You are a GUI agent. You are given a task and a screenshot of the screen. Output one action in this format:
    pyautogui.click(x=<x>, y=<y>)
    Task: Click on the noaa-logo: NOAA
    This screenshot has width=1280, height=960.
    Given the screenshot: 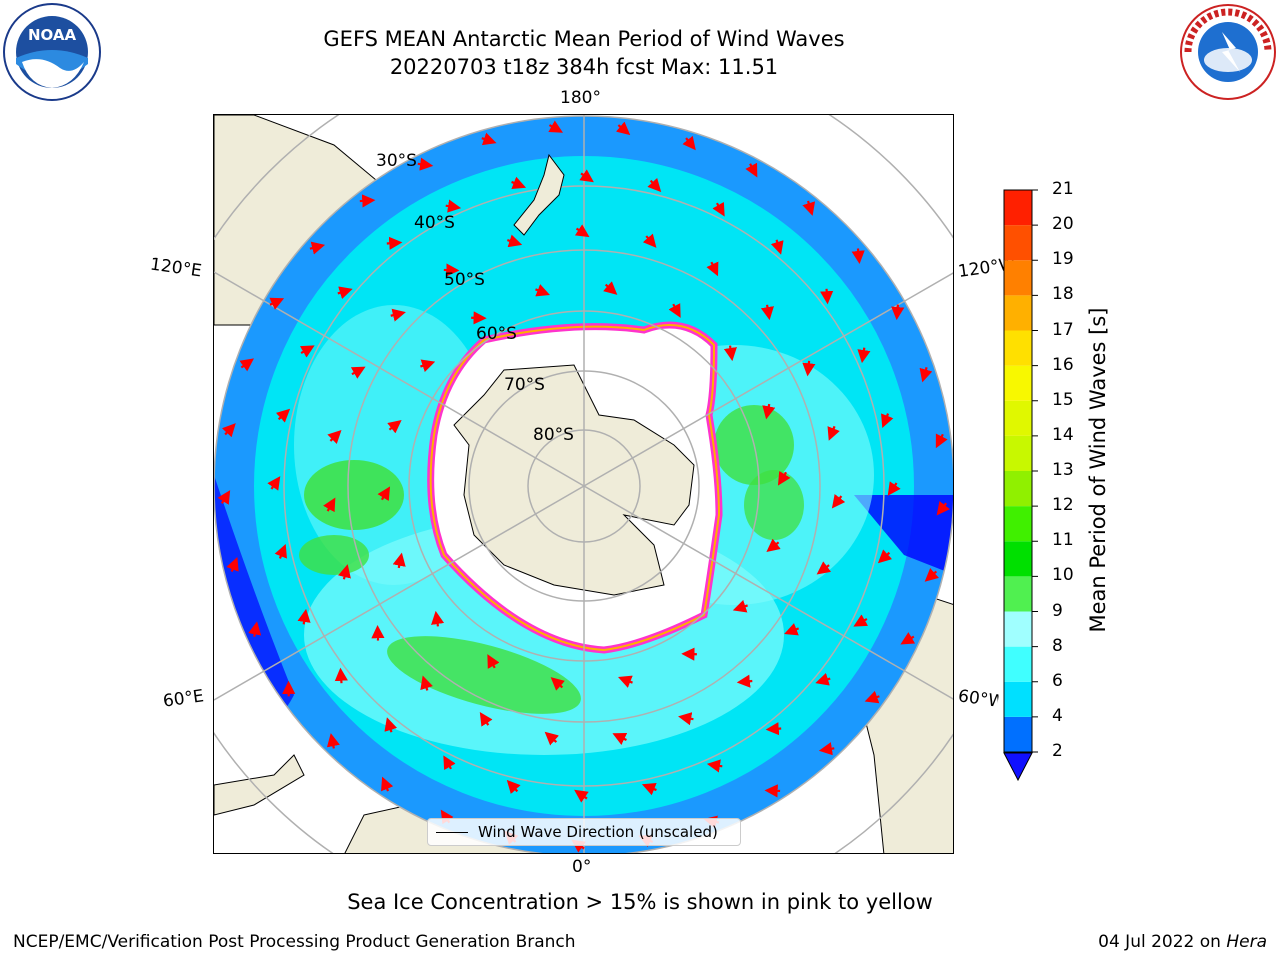 What is the action you would take?
    pyautogui.click(x=52, y=52)
    